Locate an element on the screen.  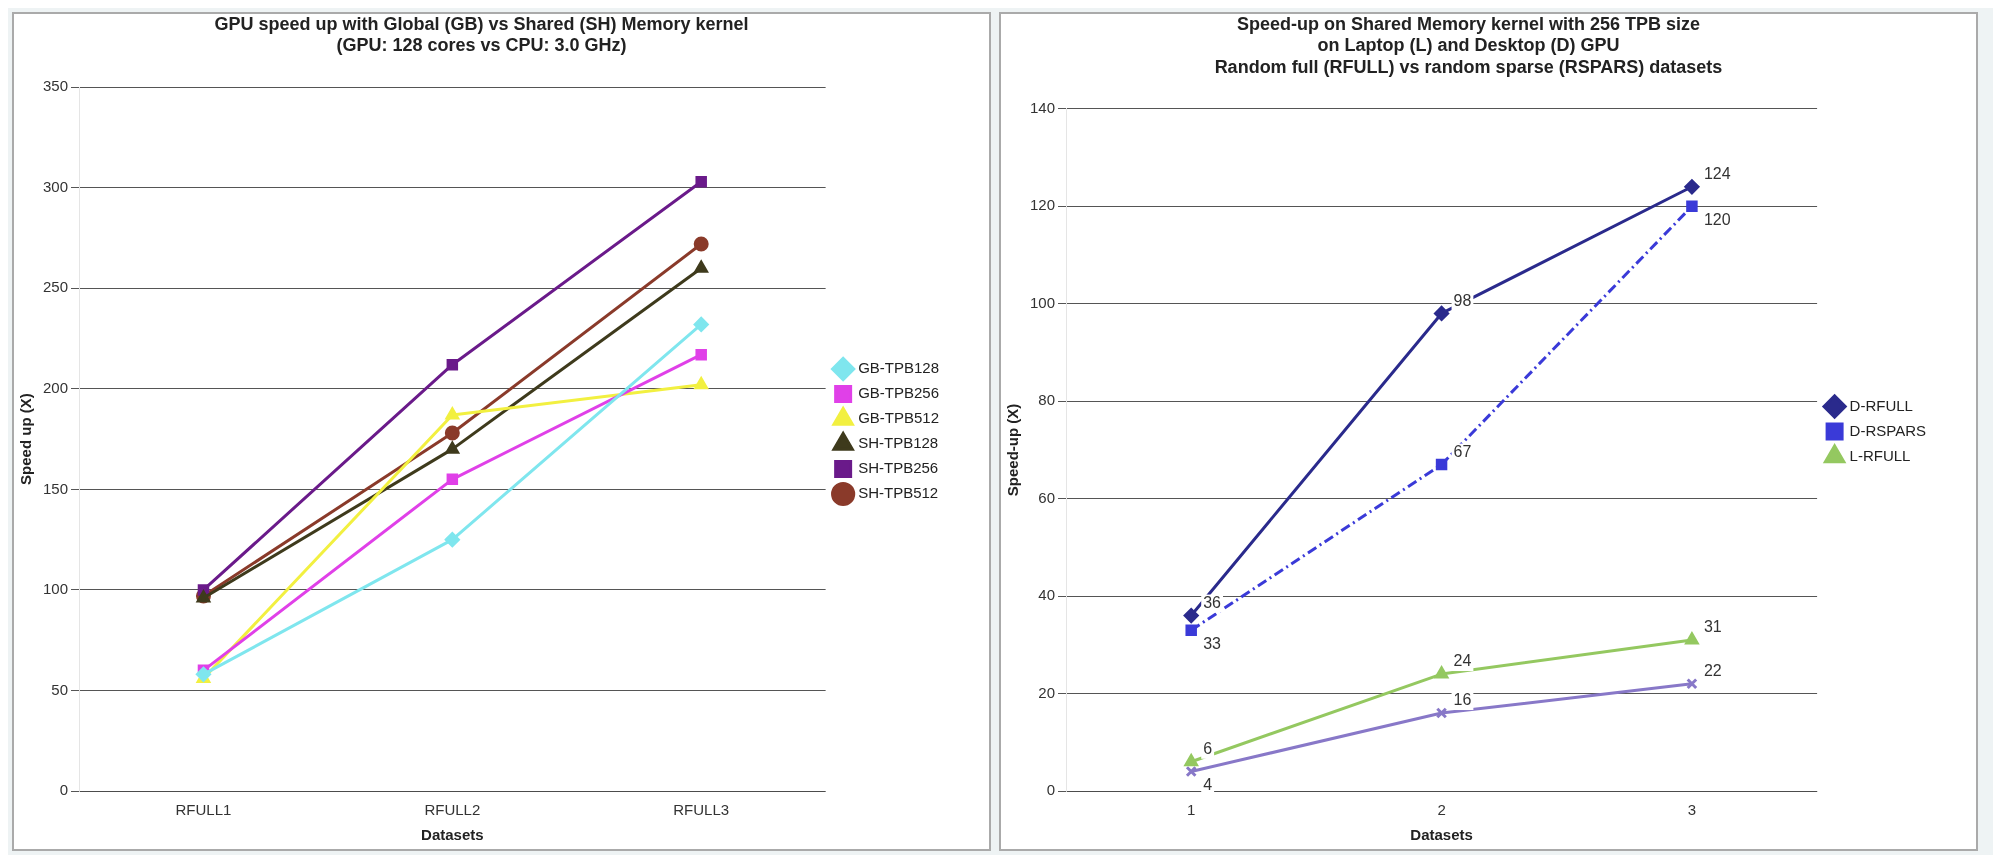
data-label: 4 is located at coordinates (1208, 784).